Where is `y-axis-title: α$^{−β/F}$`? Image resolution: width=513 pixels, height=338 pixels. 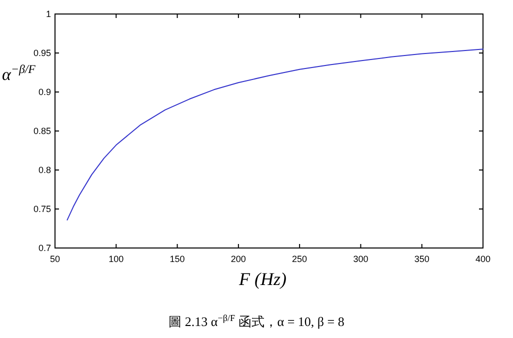
y-axis-title: α$^{−β/F}$ is located at coordinates (19, 73).